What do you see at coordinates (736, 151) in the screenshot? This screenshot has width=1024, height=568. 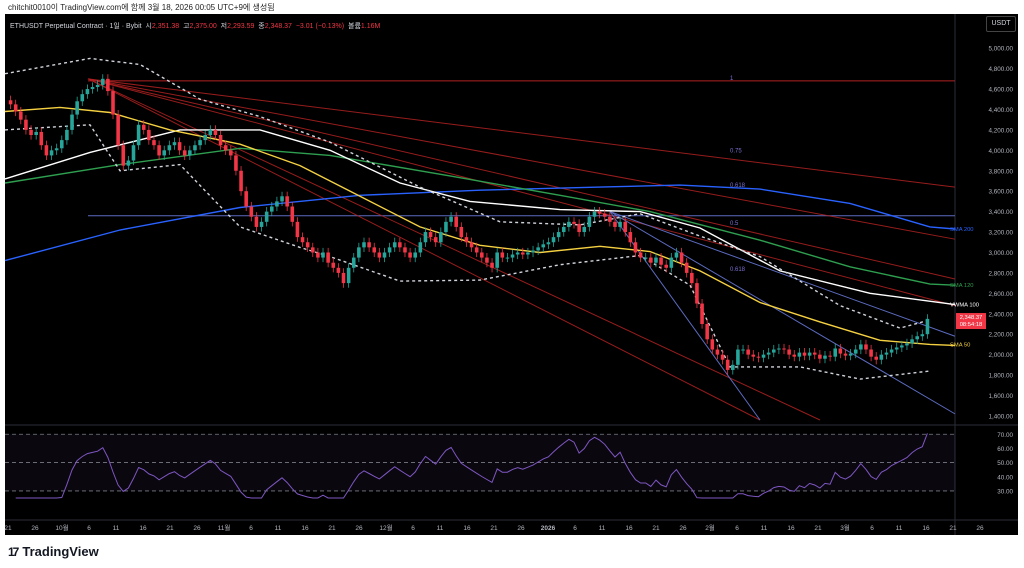 I see `fib-level-label: 0.75` at bounding box center [736, 151].